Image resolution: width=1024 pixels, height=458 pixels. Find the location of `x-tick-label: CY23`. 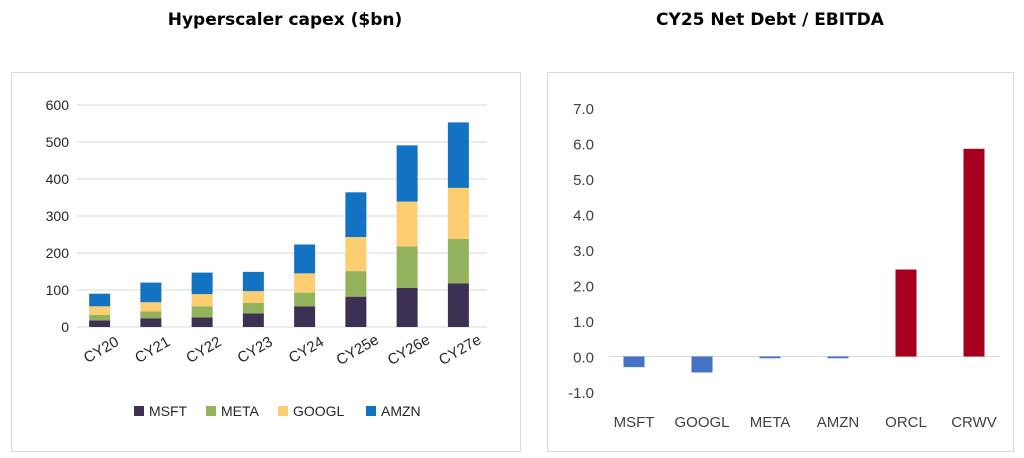

x-tick-label: CY23 is located at coordinates (255, 349).